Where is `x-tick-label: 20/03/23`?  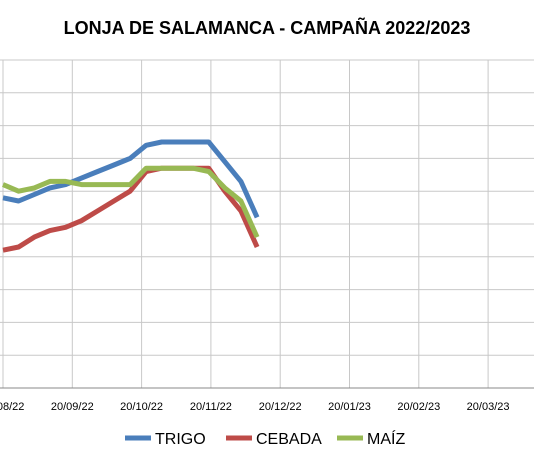
x-tick-label: 20/03/23 is located at coordinates (488, 407).